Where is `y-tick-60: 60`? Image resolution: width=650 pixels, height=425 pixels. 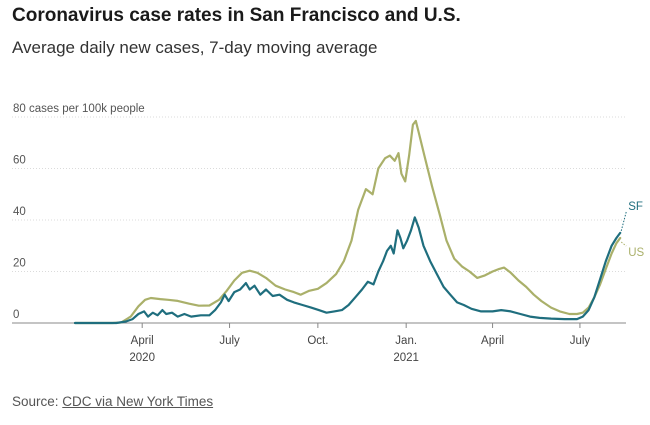
y-tick-60: 60 is located at coordinates (19, 161).